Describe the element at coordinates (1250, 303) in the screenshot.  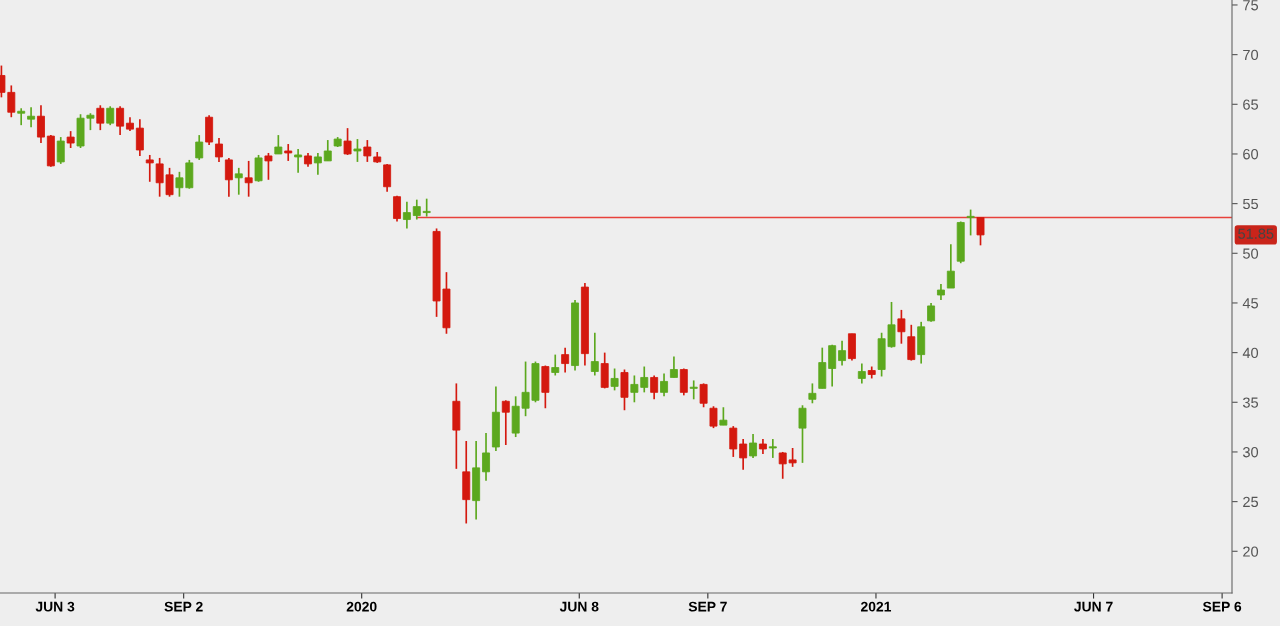
I see `y-tick-label: 45` at that location.